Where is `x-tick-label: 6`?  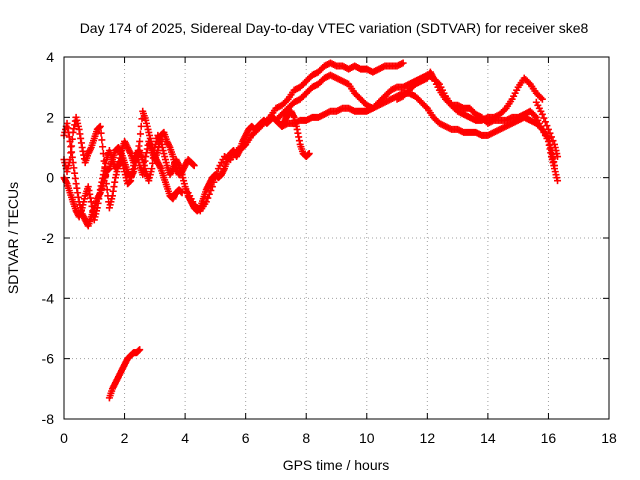 x-tick-label: 6 is located at coordinates (246, 438).